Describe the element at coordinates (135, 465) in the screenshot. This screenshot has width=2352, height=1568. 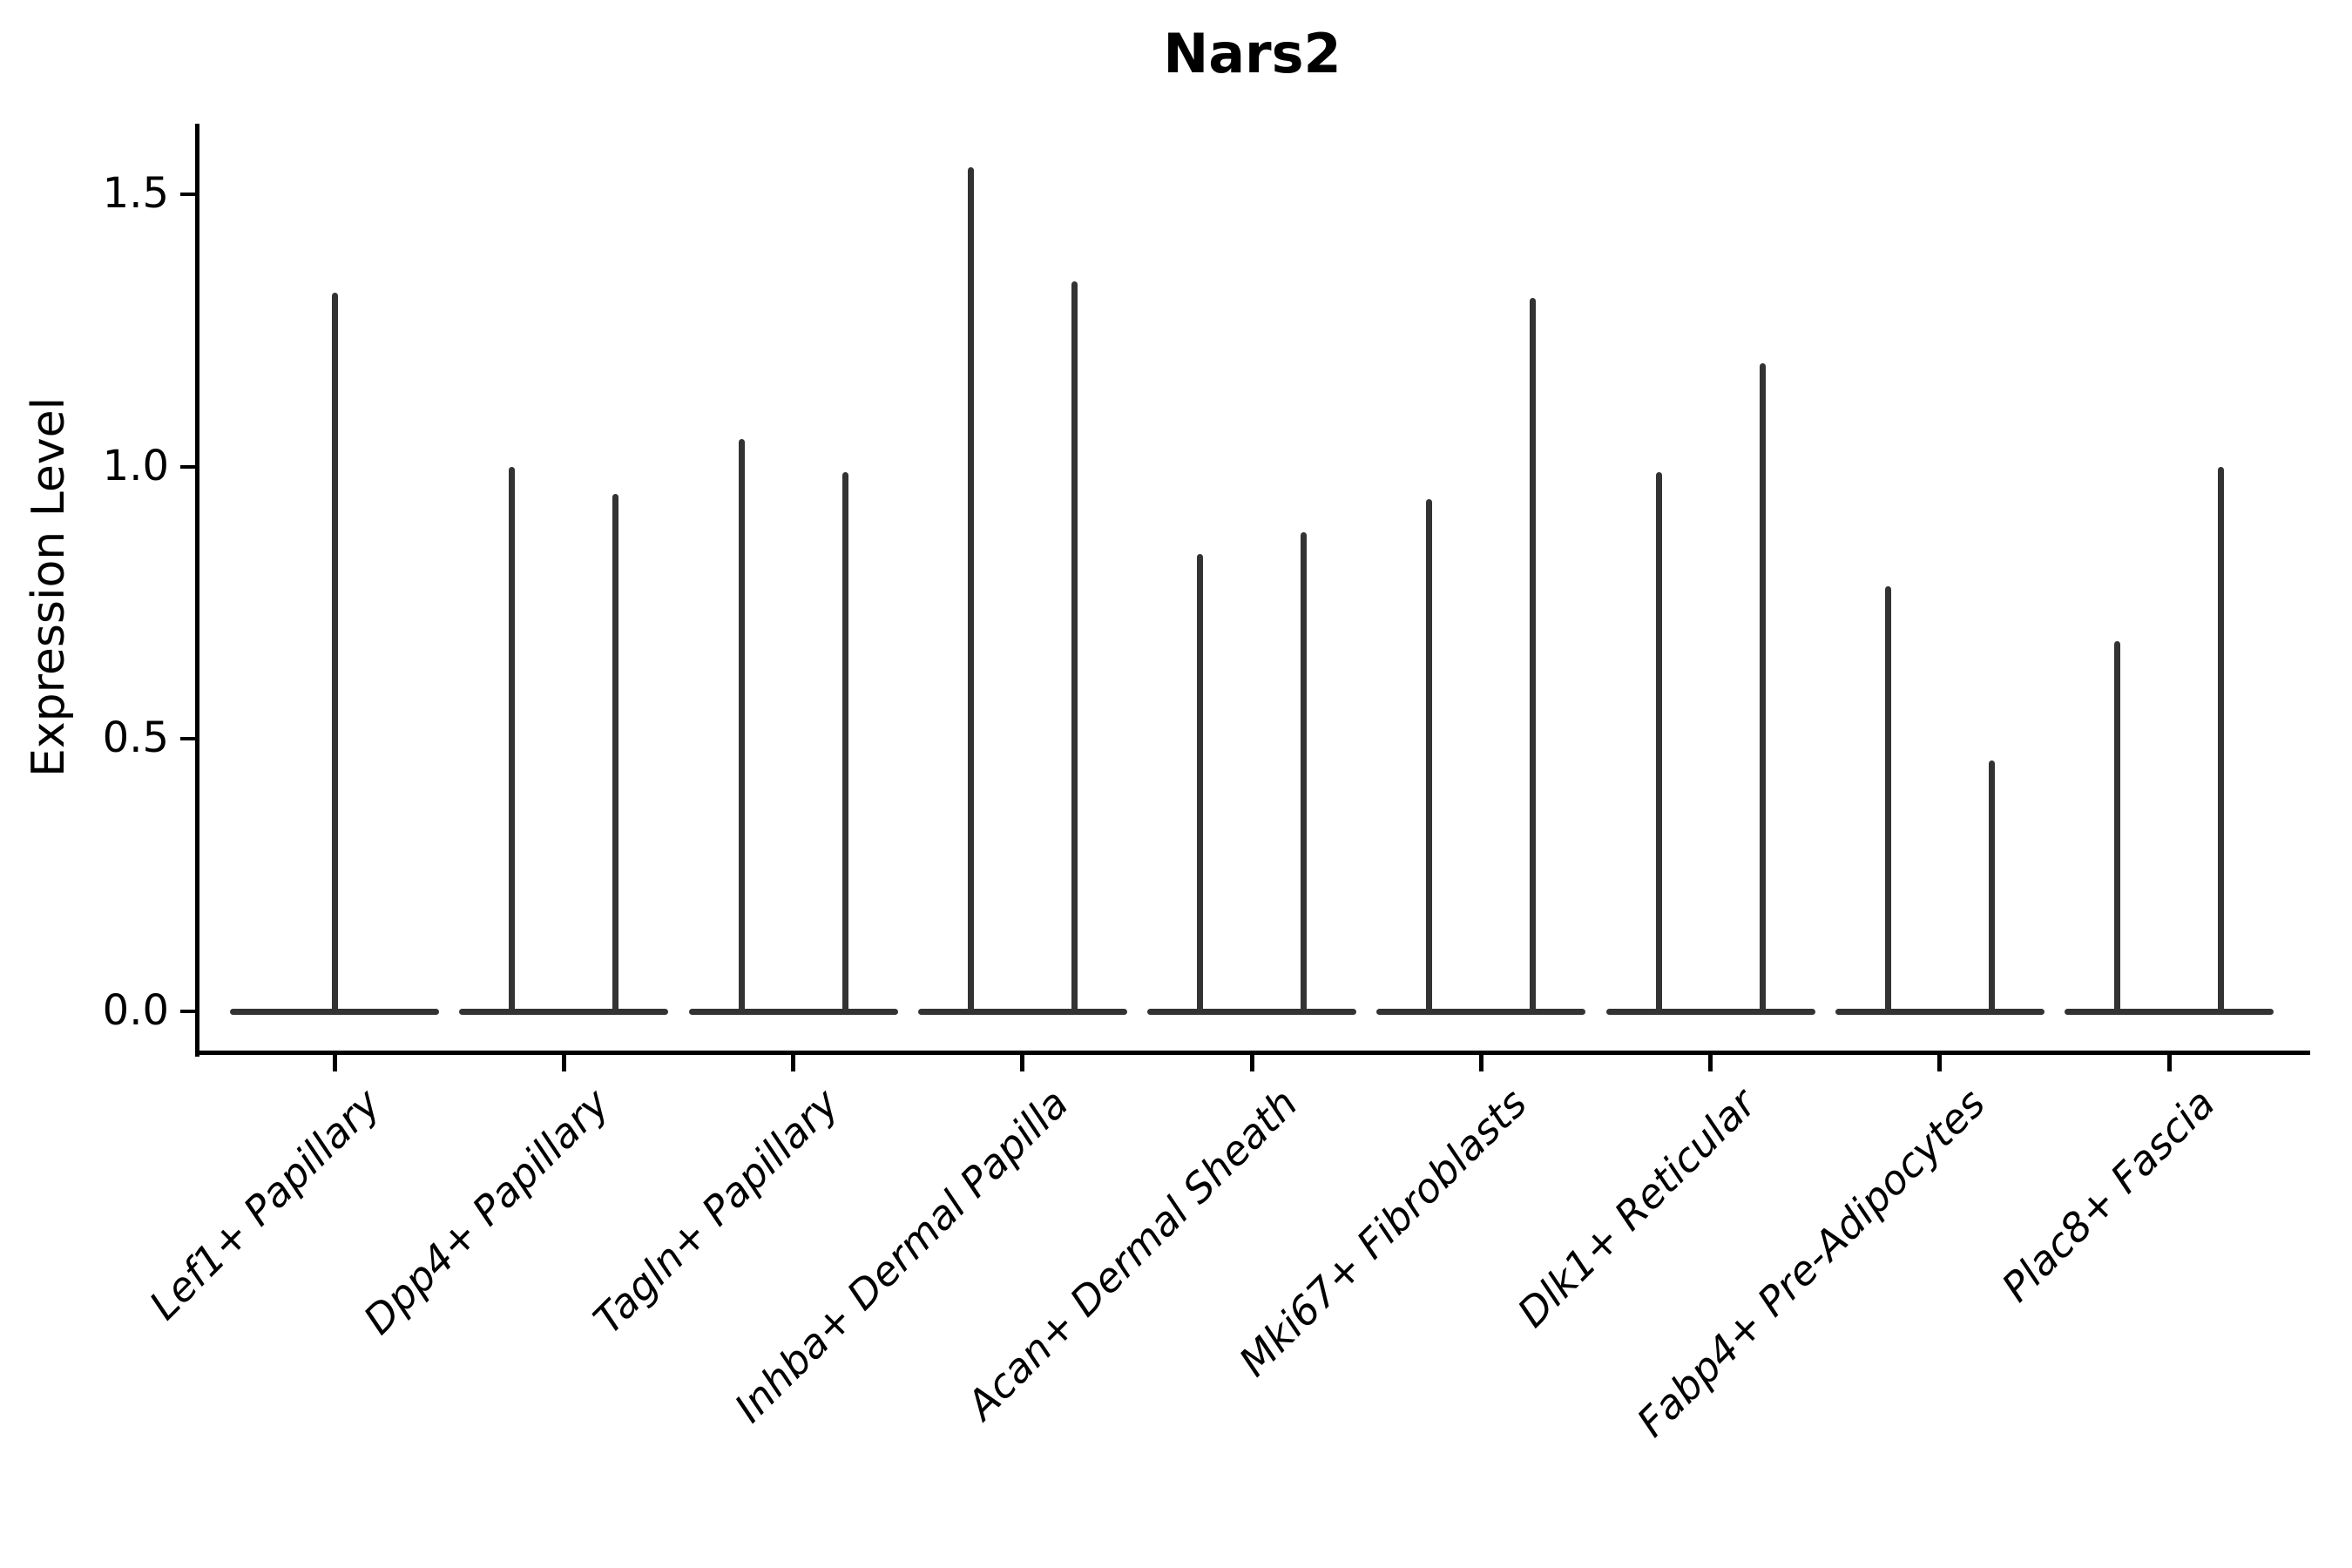
I see `y-tick-label: 1.0` at that location.